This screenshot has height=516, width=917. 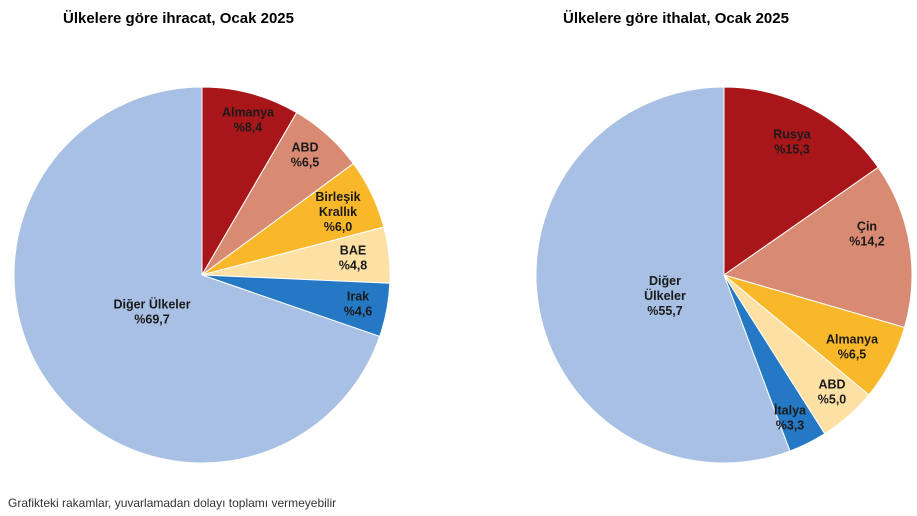 I want to click on import-slice-label-4: İtalya %3,3, so click(x=790, y=418).